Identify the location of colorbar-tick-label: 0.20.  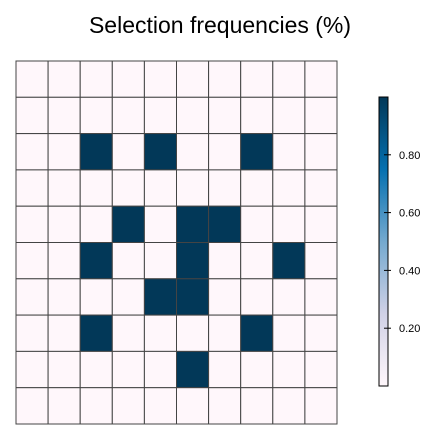
(409, 329).